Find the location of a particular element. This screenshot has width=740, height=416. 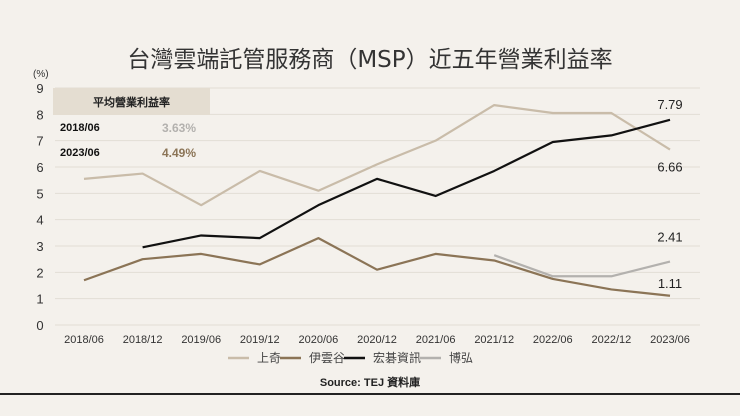

y-tick-label: 9 is located at coordinates (39, 88).